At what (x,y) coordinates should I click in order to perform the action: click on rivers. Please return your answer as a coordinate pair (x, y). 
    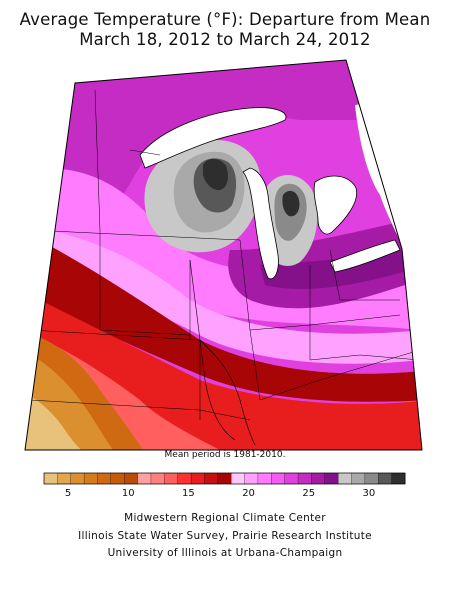
    Looking at the image, I should click on (222, 352).